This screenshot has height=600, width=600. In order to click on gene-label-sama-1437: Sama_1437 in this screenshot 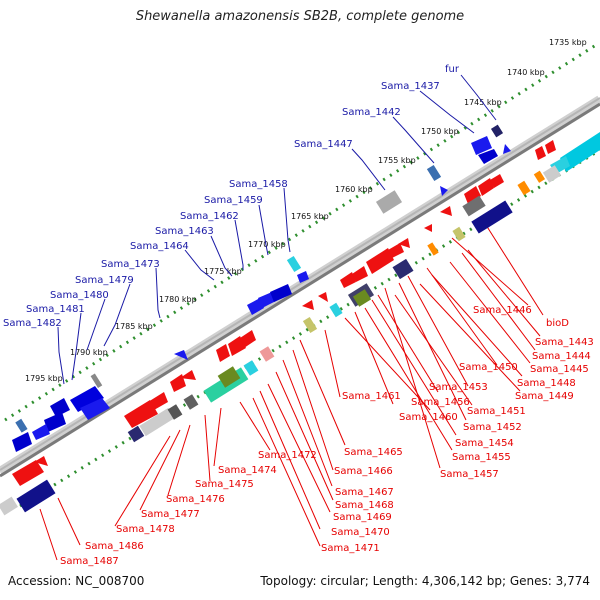, I will do `click(410, 86)`.